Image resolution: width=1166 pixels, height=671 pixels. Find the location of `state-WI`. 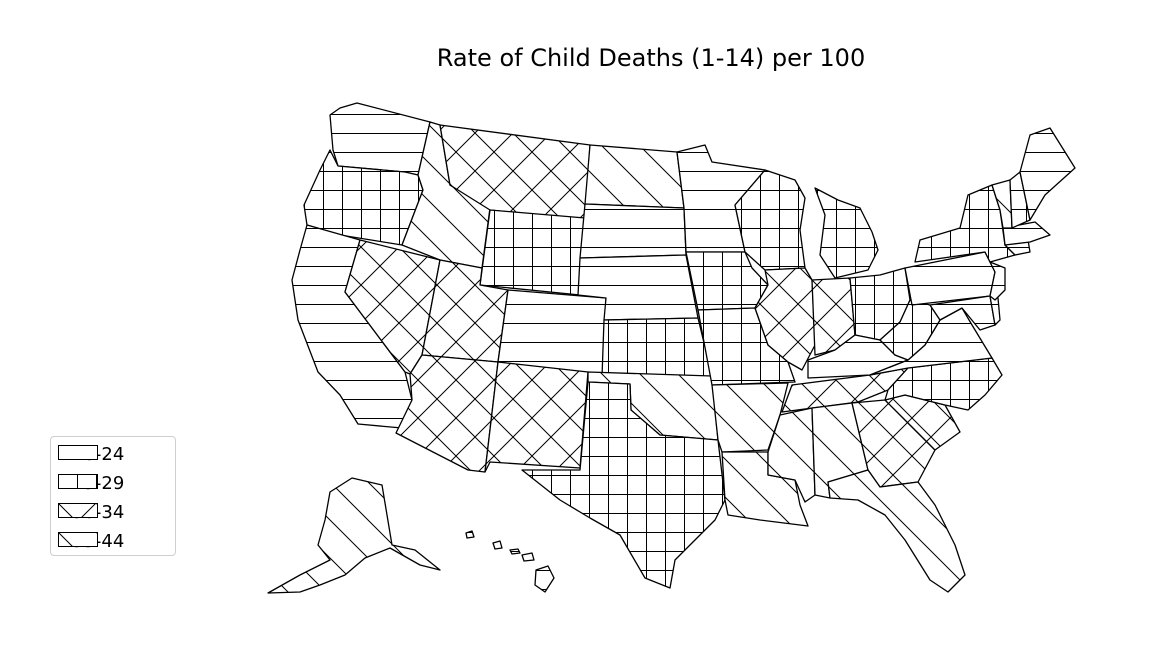

state-WI is located at coordinates (770, 220).